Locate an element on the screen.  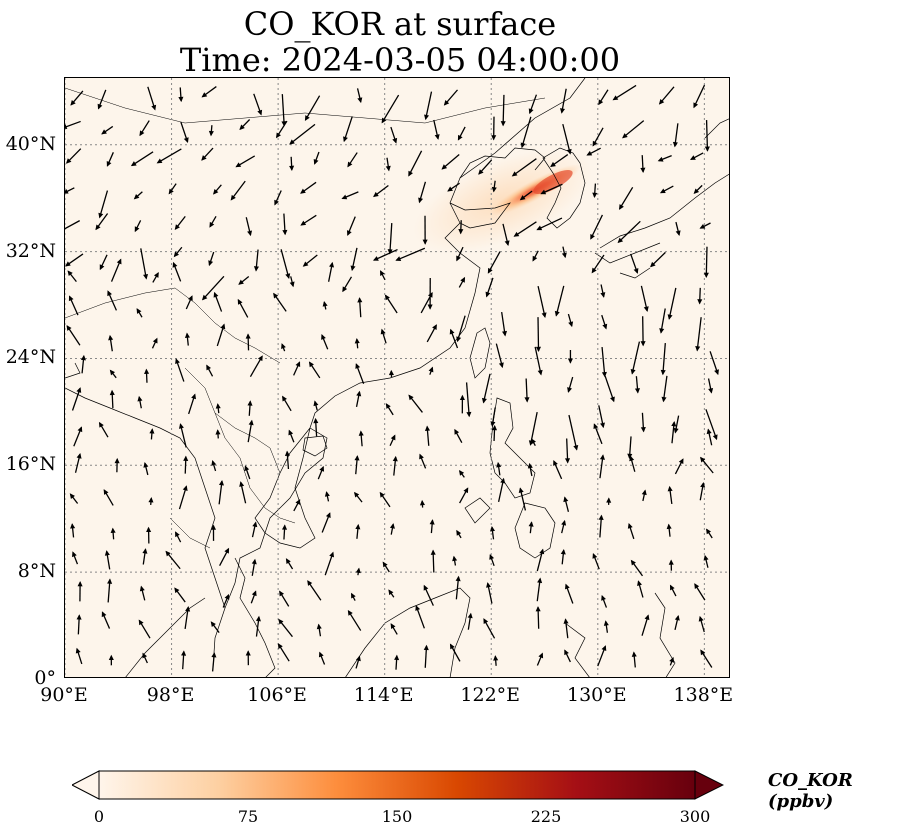
lon-tick-label: 122°E is located at coordinates (490, 695).